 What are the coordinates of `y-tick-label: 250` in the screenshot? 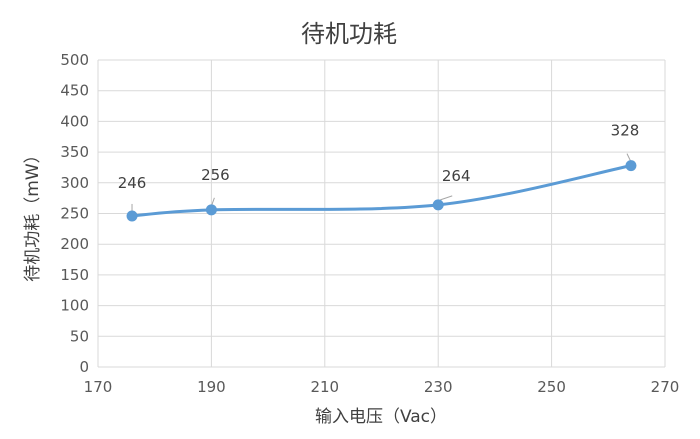 It's located at (74, 214).